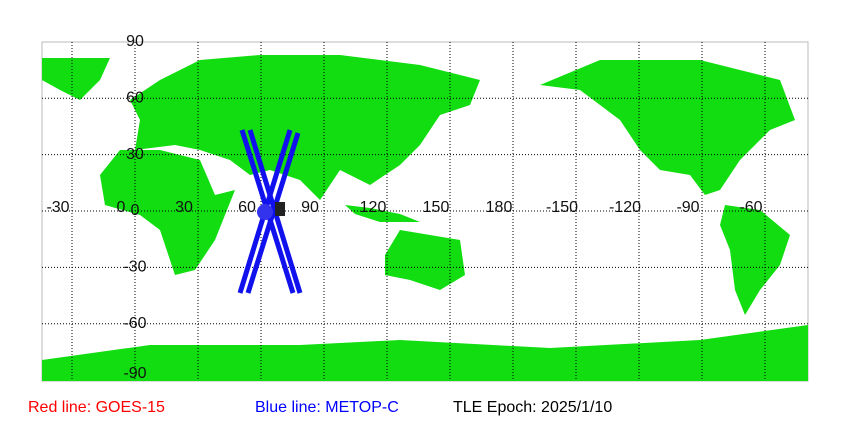 The width and height of the screenshot is (850, 430). Describe the element at coordinates (134, 373) in the screenshot. I see `lat-label: -90` at that location.